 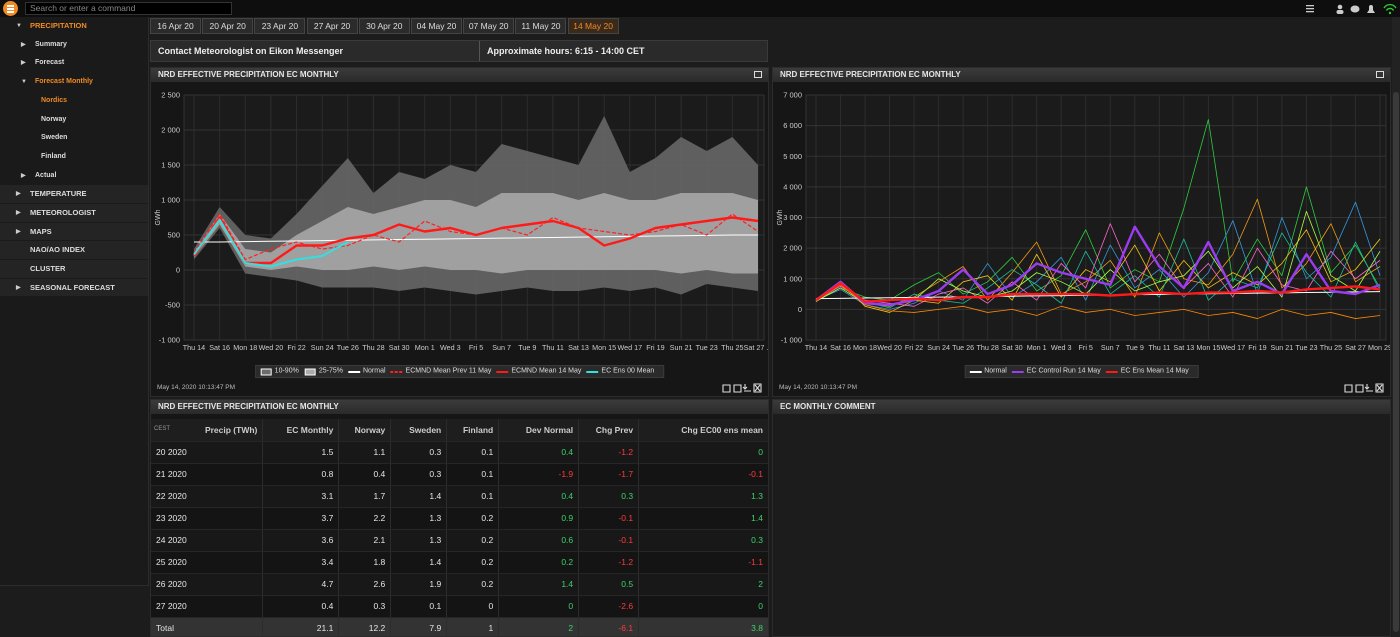 What do you see at coordinates (578, 348) in the screenshot?
I see `x-tick-label: Sat 13` at bounding box center [578, 348].